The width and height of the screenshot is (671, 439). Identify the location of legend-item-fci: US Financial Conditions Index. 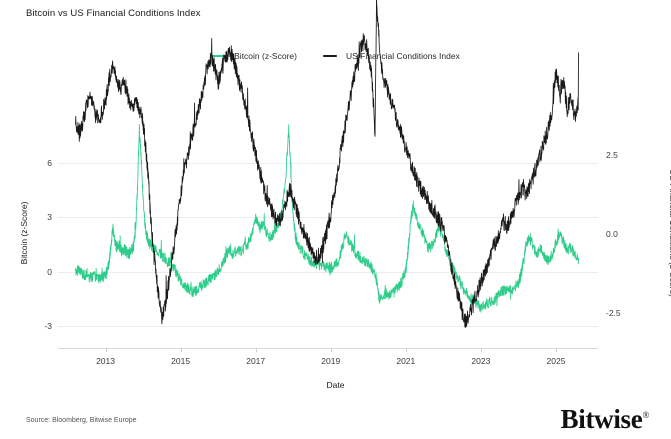
(391, 56).